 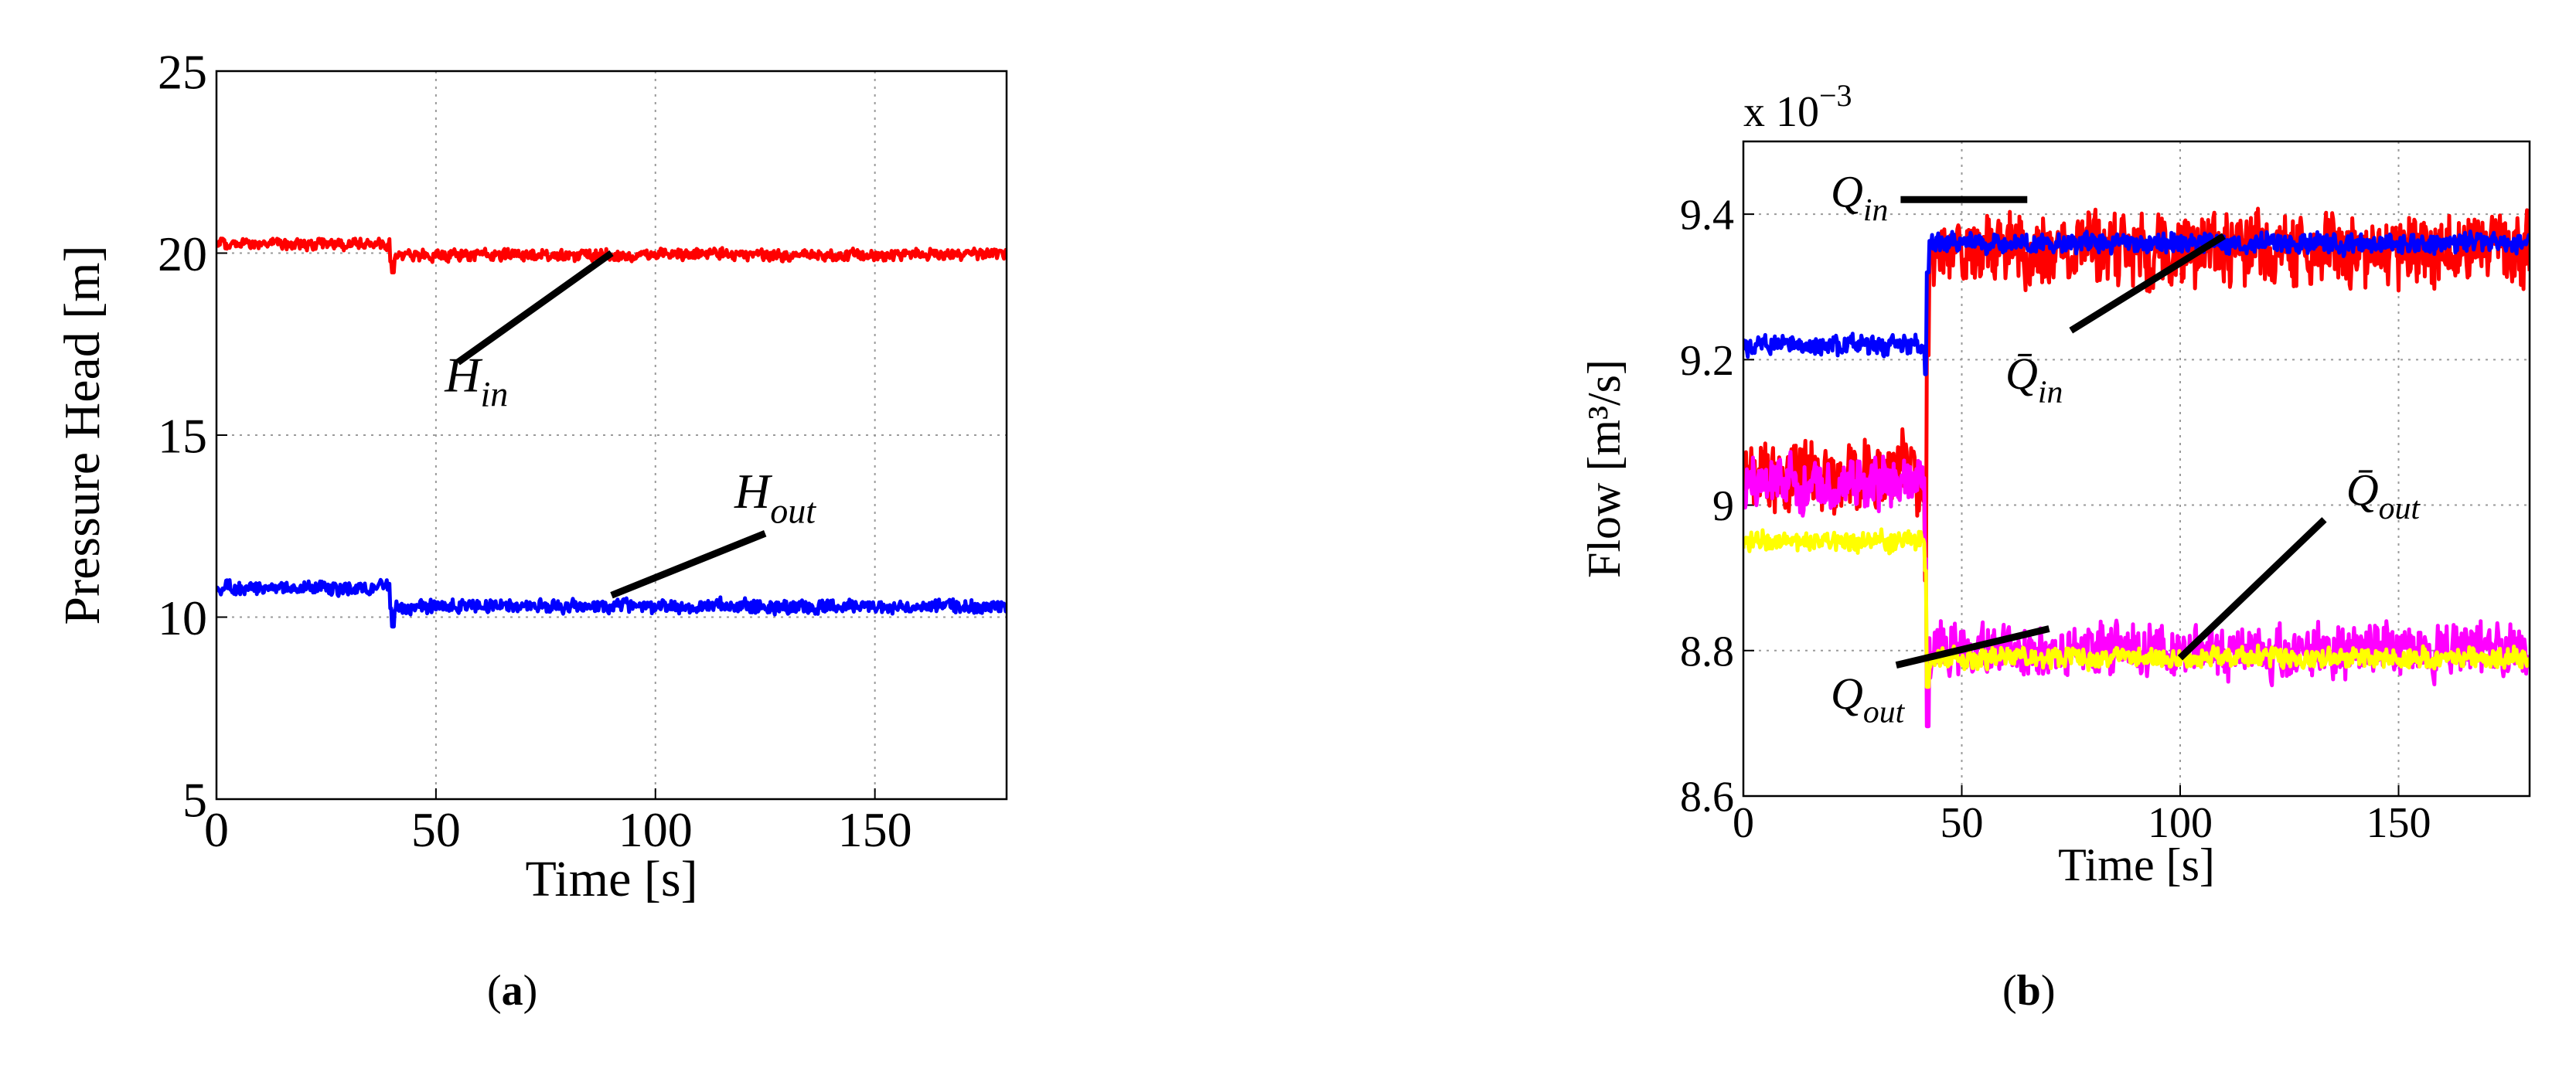 I want to click on panel-b-caption: (b), so click(x=2029, y=991).